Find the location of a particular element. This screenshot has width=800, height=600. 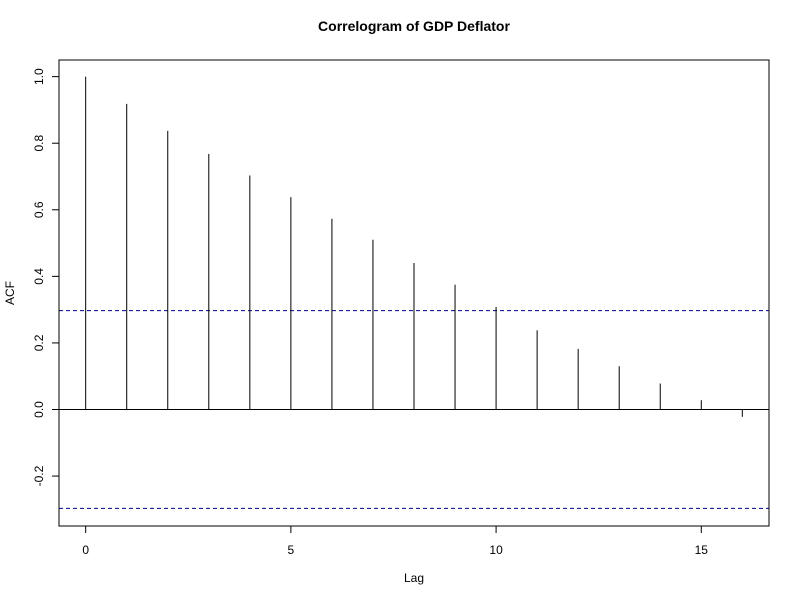

x-tick-label-10: 10 is located at coordinates (496, 550).